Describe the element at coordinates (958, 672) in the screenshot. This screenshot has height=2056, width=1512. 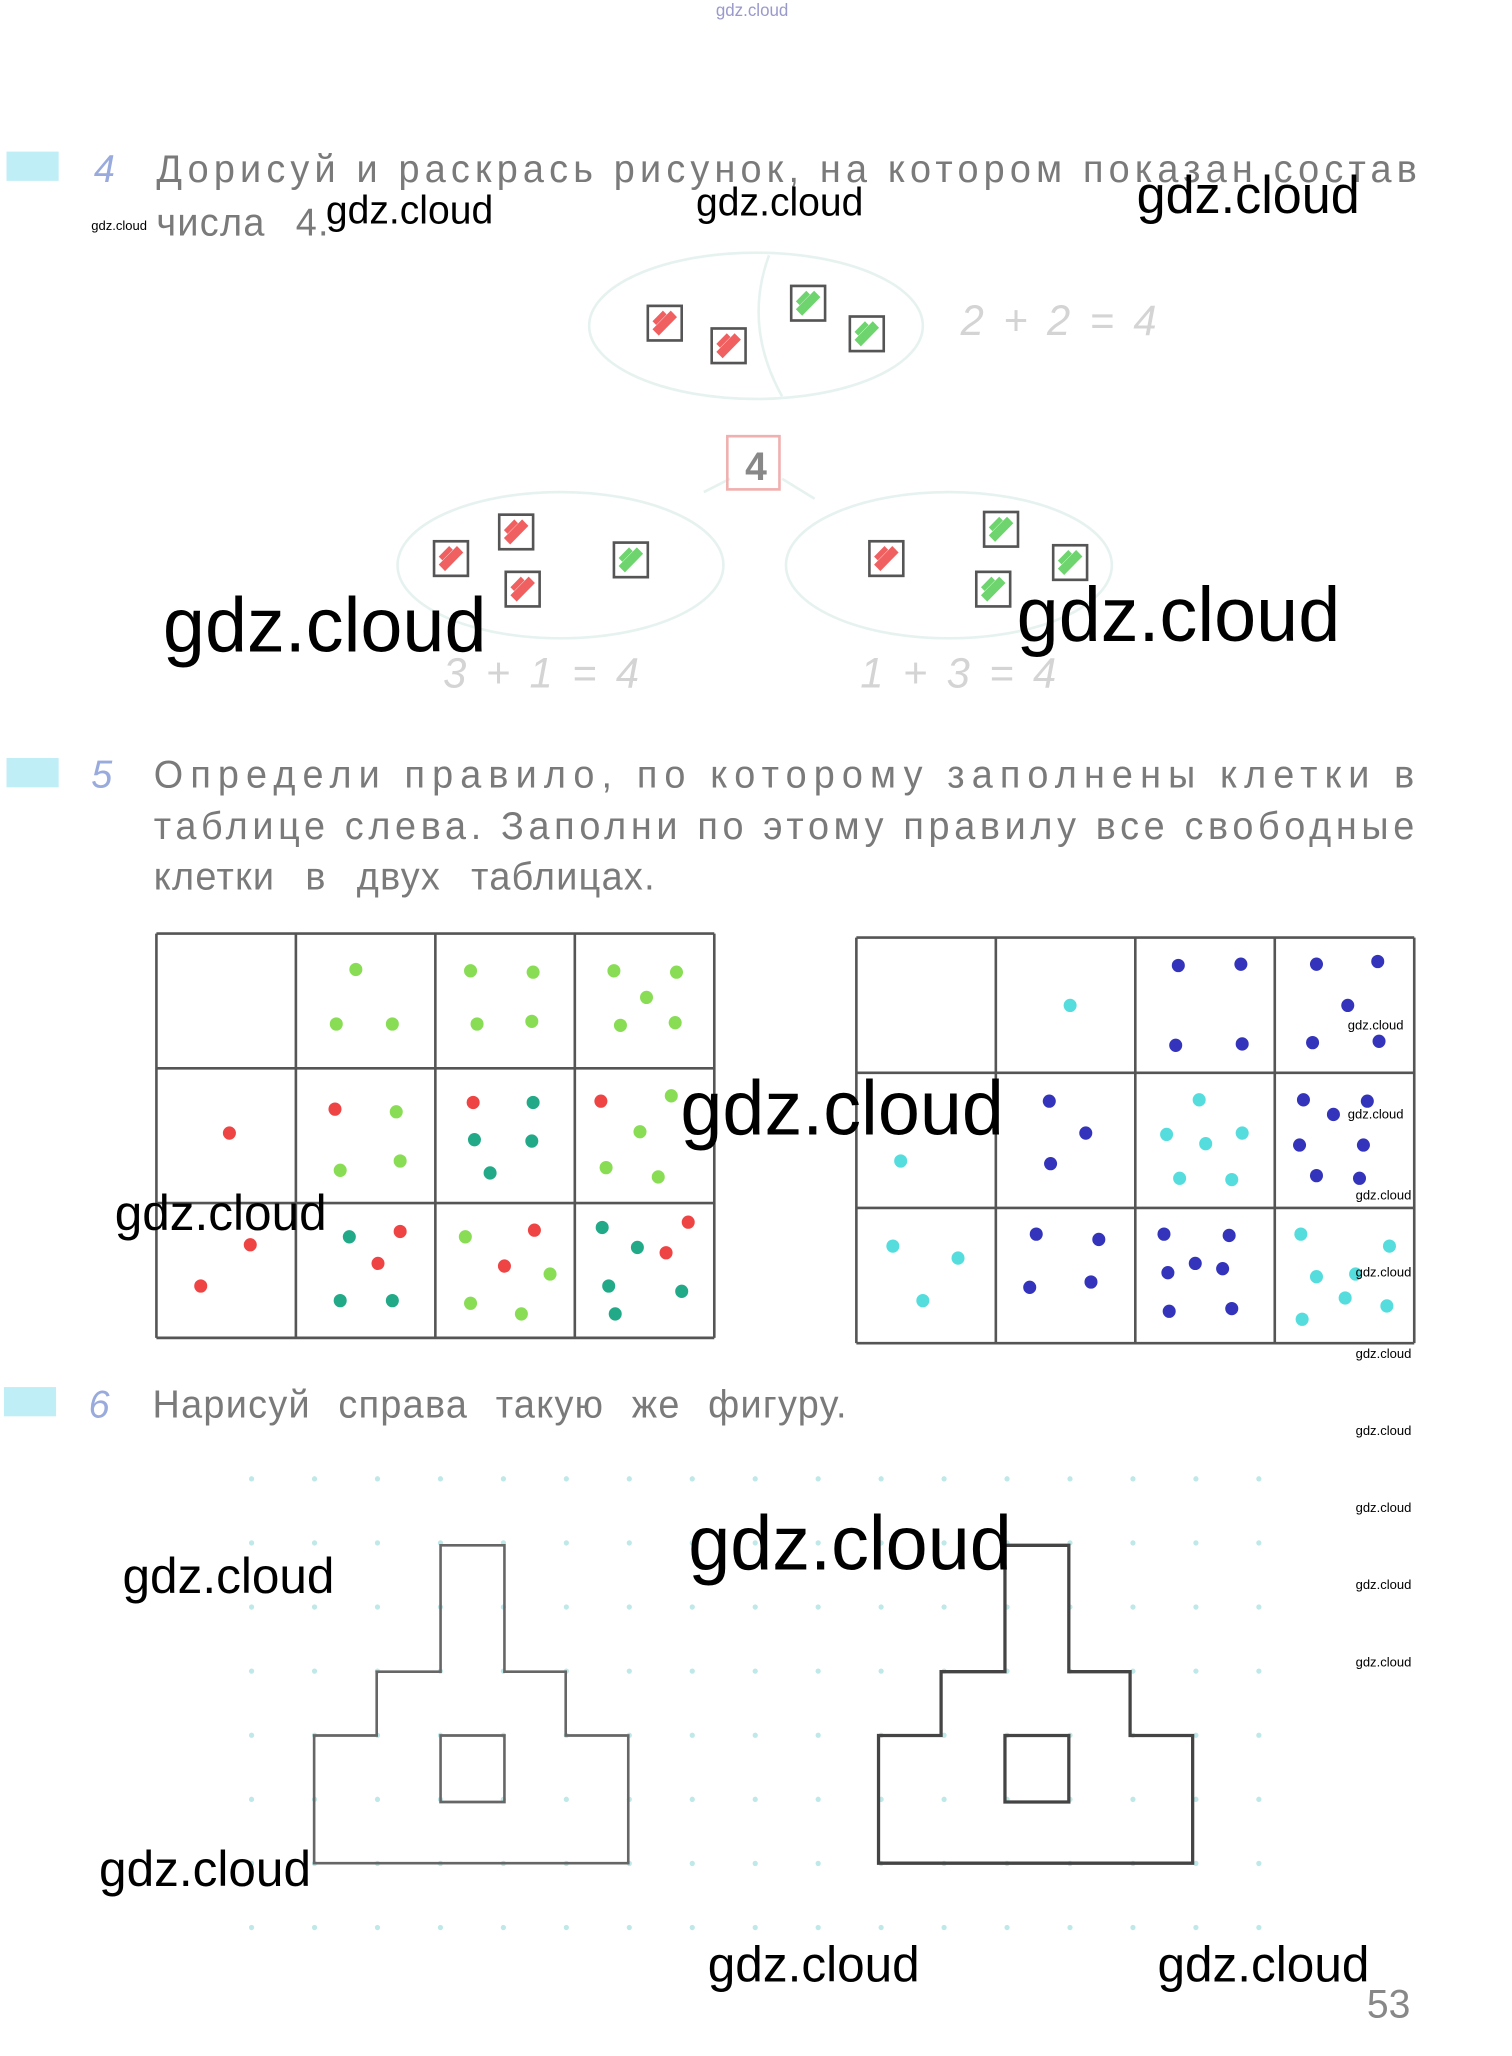
I see `equation: 1 + 3 = 4` at that location.